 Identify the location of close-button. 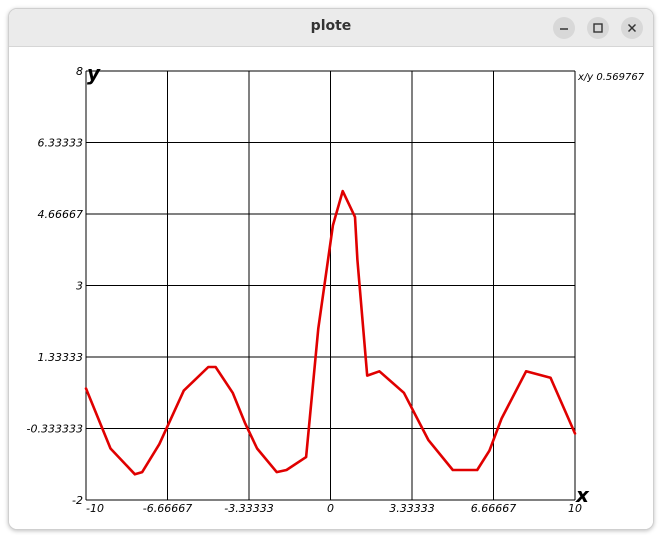
(632, 28).